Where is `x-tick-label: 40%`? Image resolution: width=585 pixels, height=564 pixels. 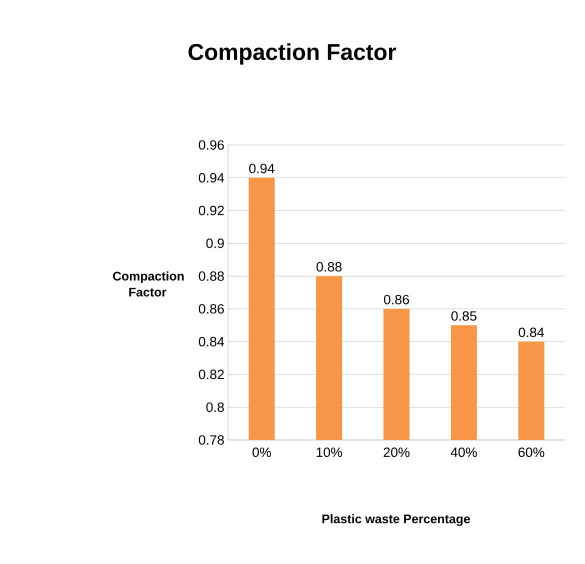
x-tick-label: 40% is located at coordinates (463, 453).